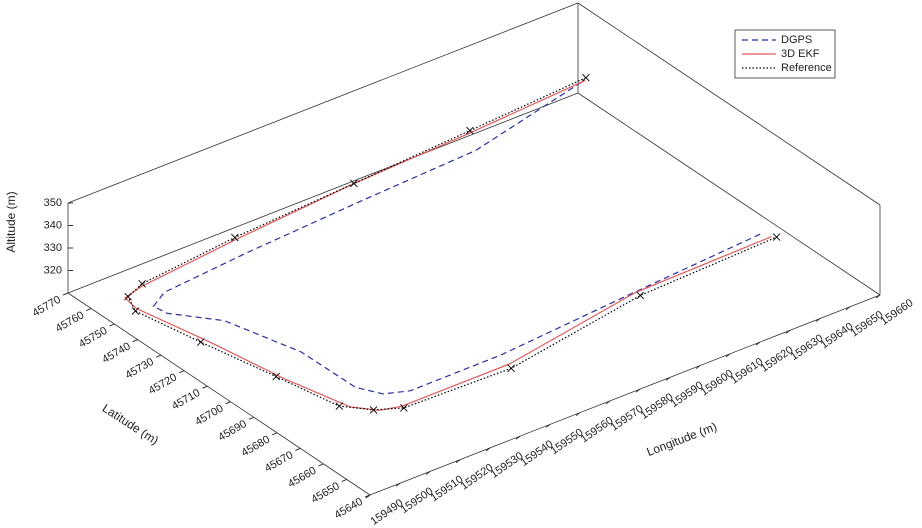 This screenshot has width=922, height=528. Describe the element at coordinates (256, 447) in the screenshot. I see `y-tick-label: 45680` at that location.